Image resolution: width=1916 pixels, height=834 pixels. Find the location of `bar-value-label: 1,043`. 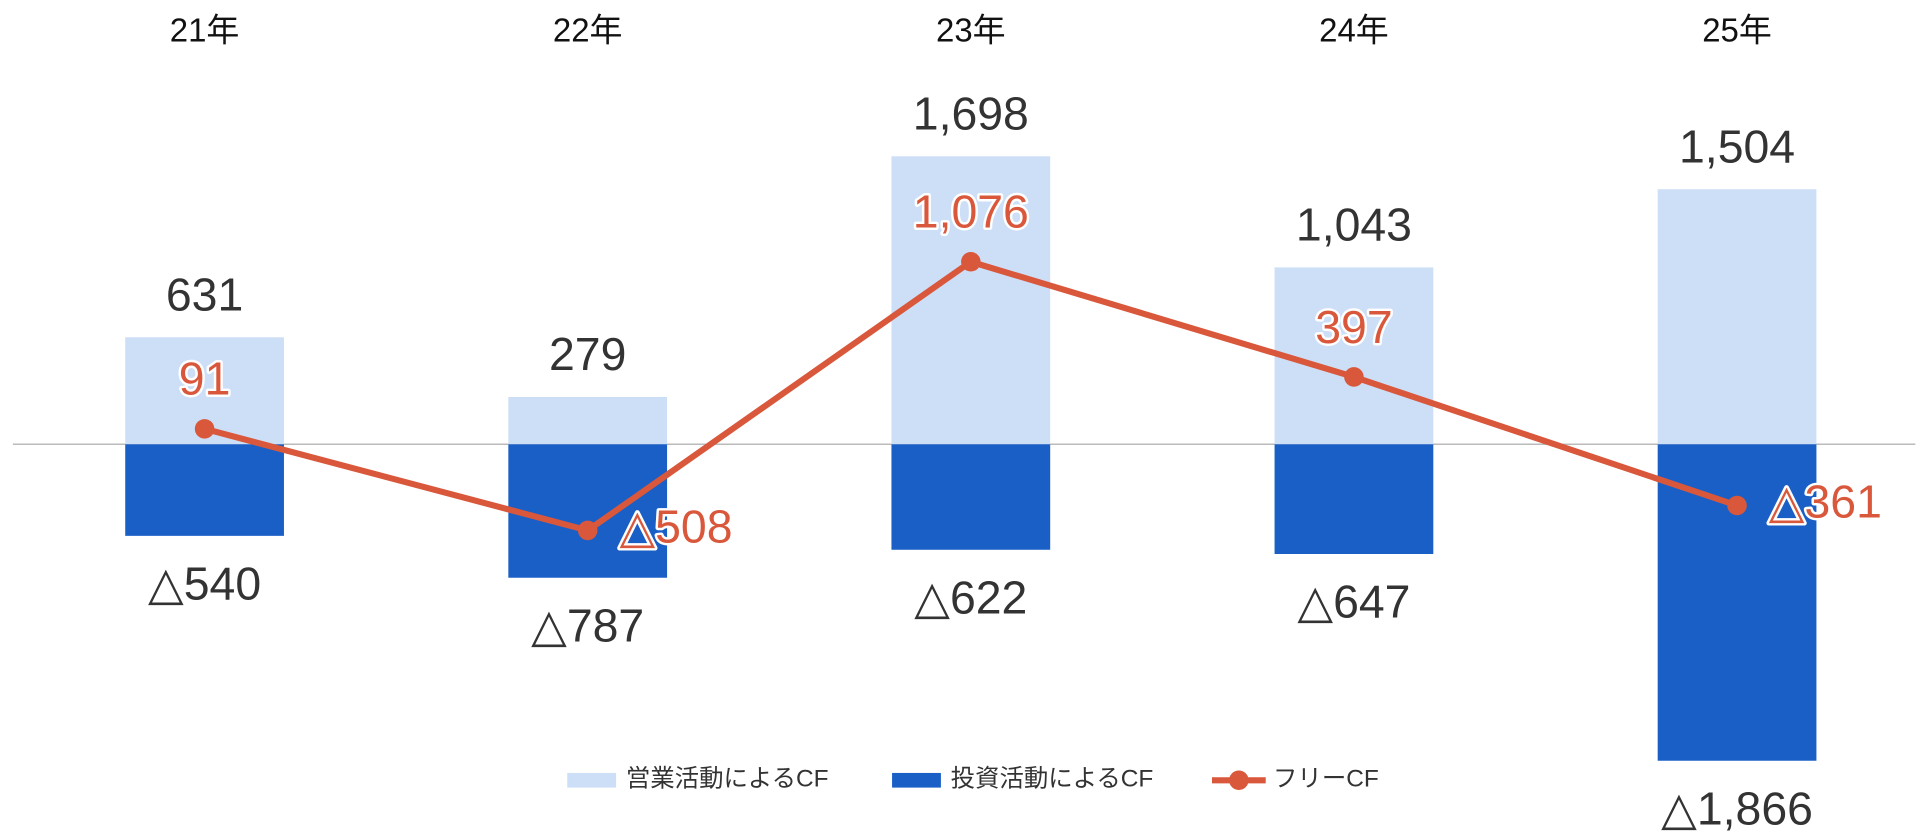

bar-value-label: 1,043 is located at coordinates (1354, 225).